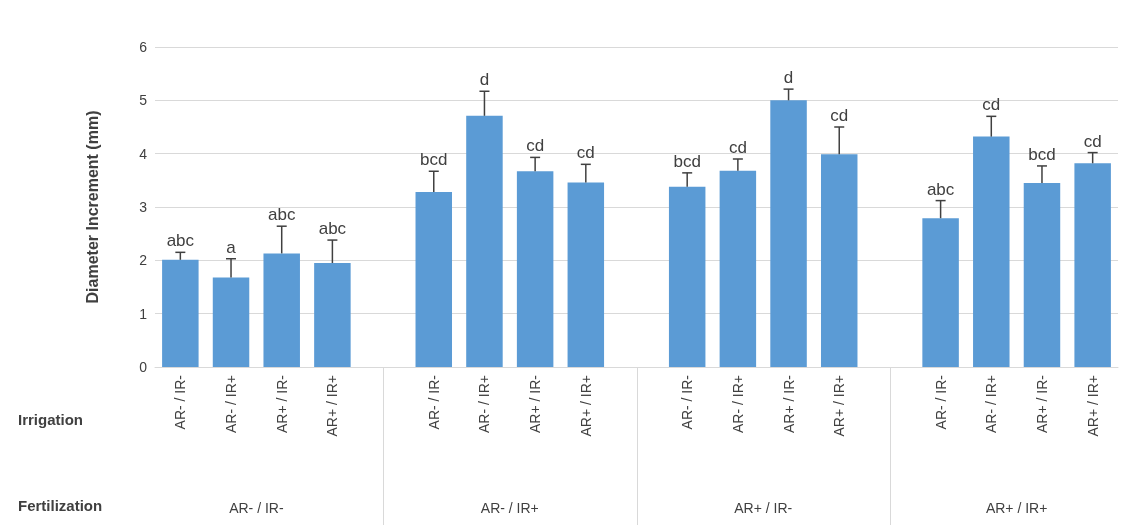  I want to click on data-label: a, so click(231, 247).